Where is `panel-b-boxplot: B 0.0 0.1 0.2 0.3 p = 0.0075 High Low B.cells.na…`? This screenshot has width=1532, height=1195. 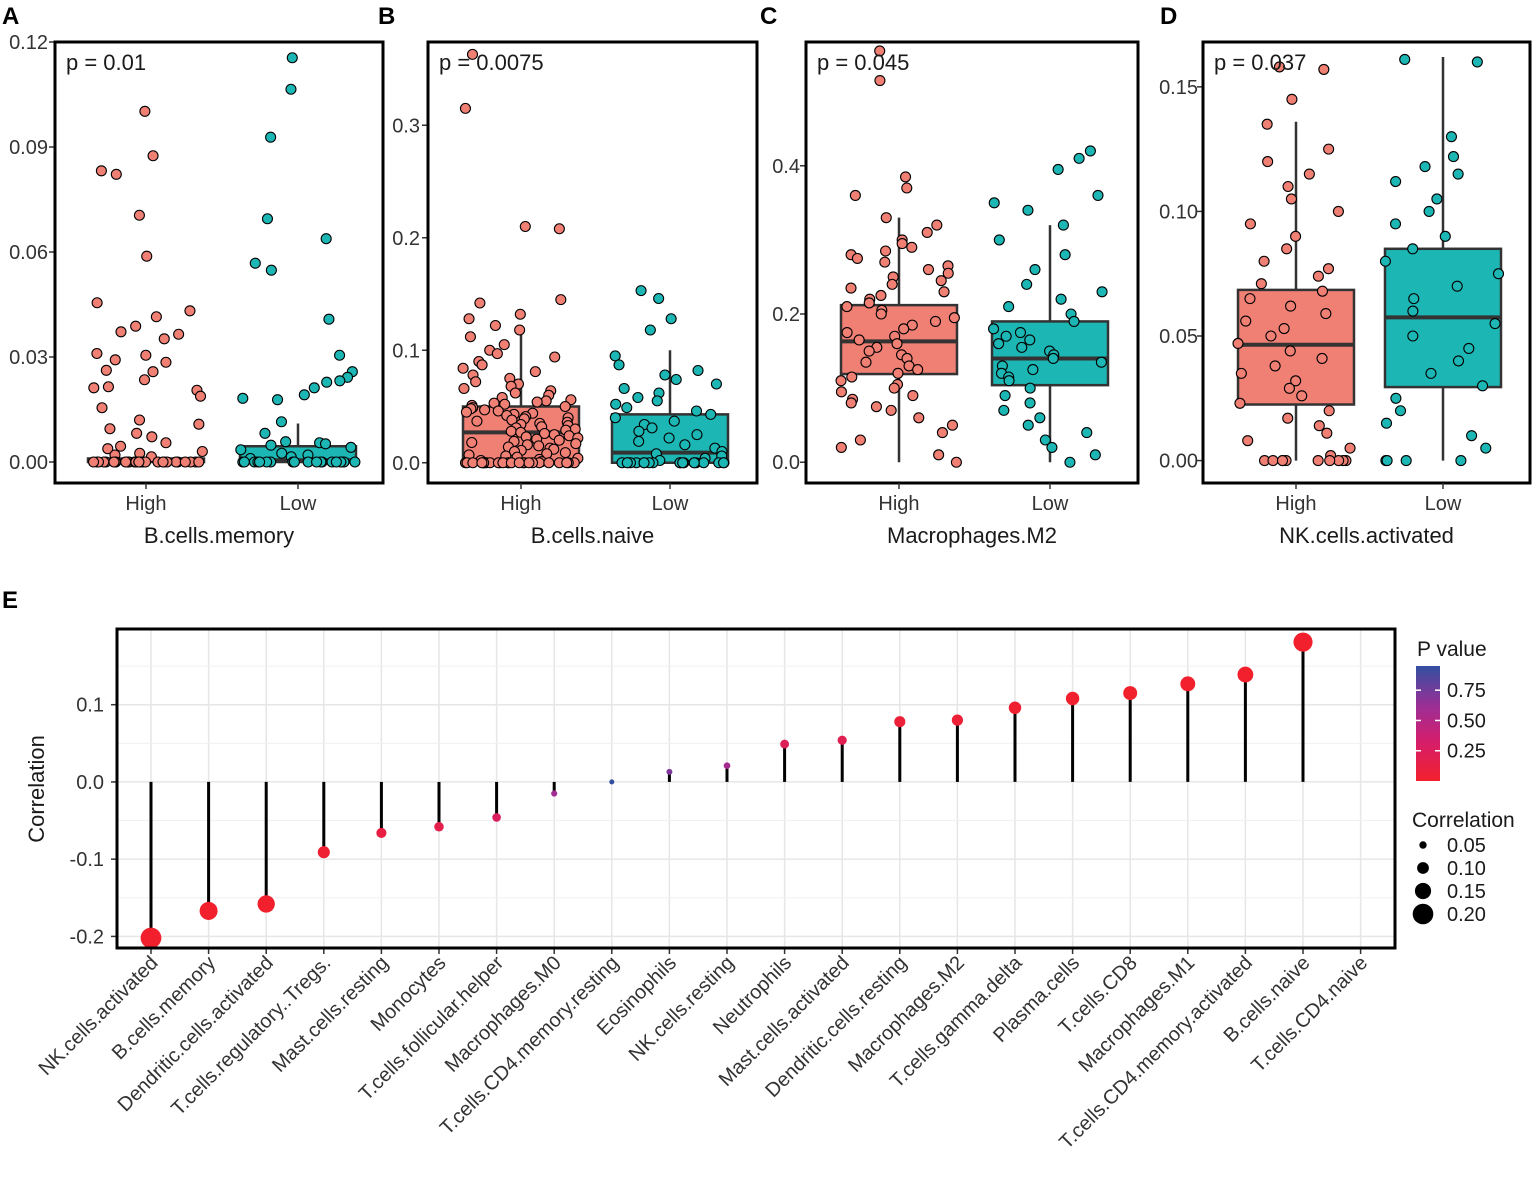
panel-b-boxplot: B 0.0 0.1 0.2 0.3 p = 0.0075 High Low B.cells.na… is located at coordinates (568, 275).